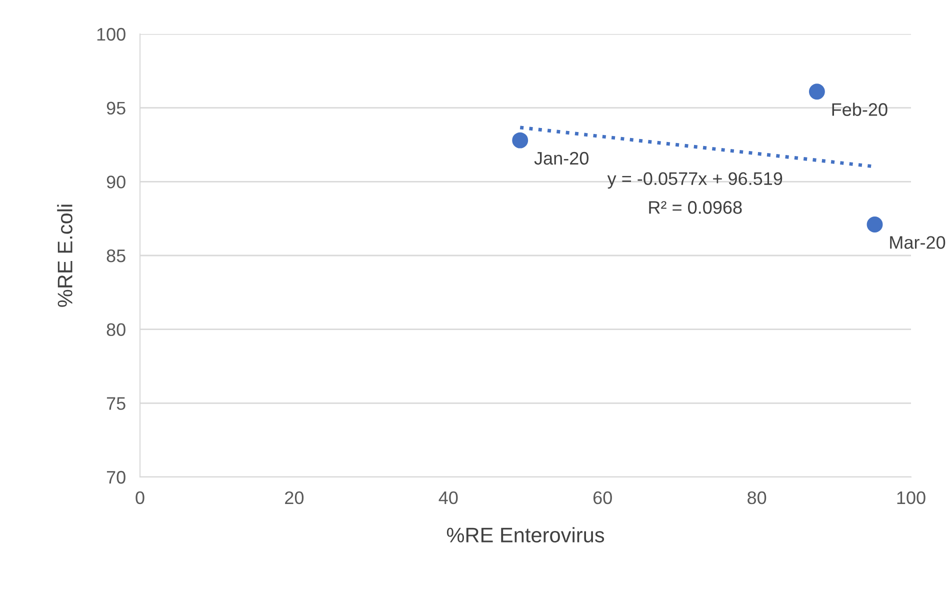 This screenshot has width=951, height=596. What do you see at coordinates (116, 403) in the screenshot?
I see `y-tick-label: 75` at bounding box center [116, 403].